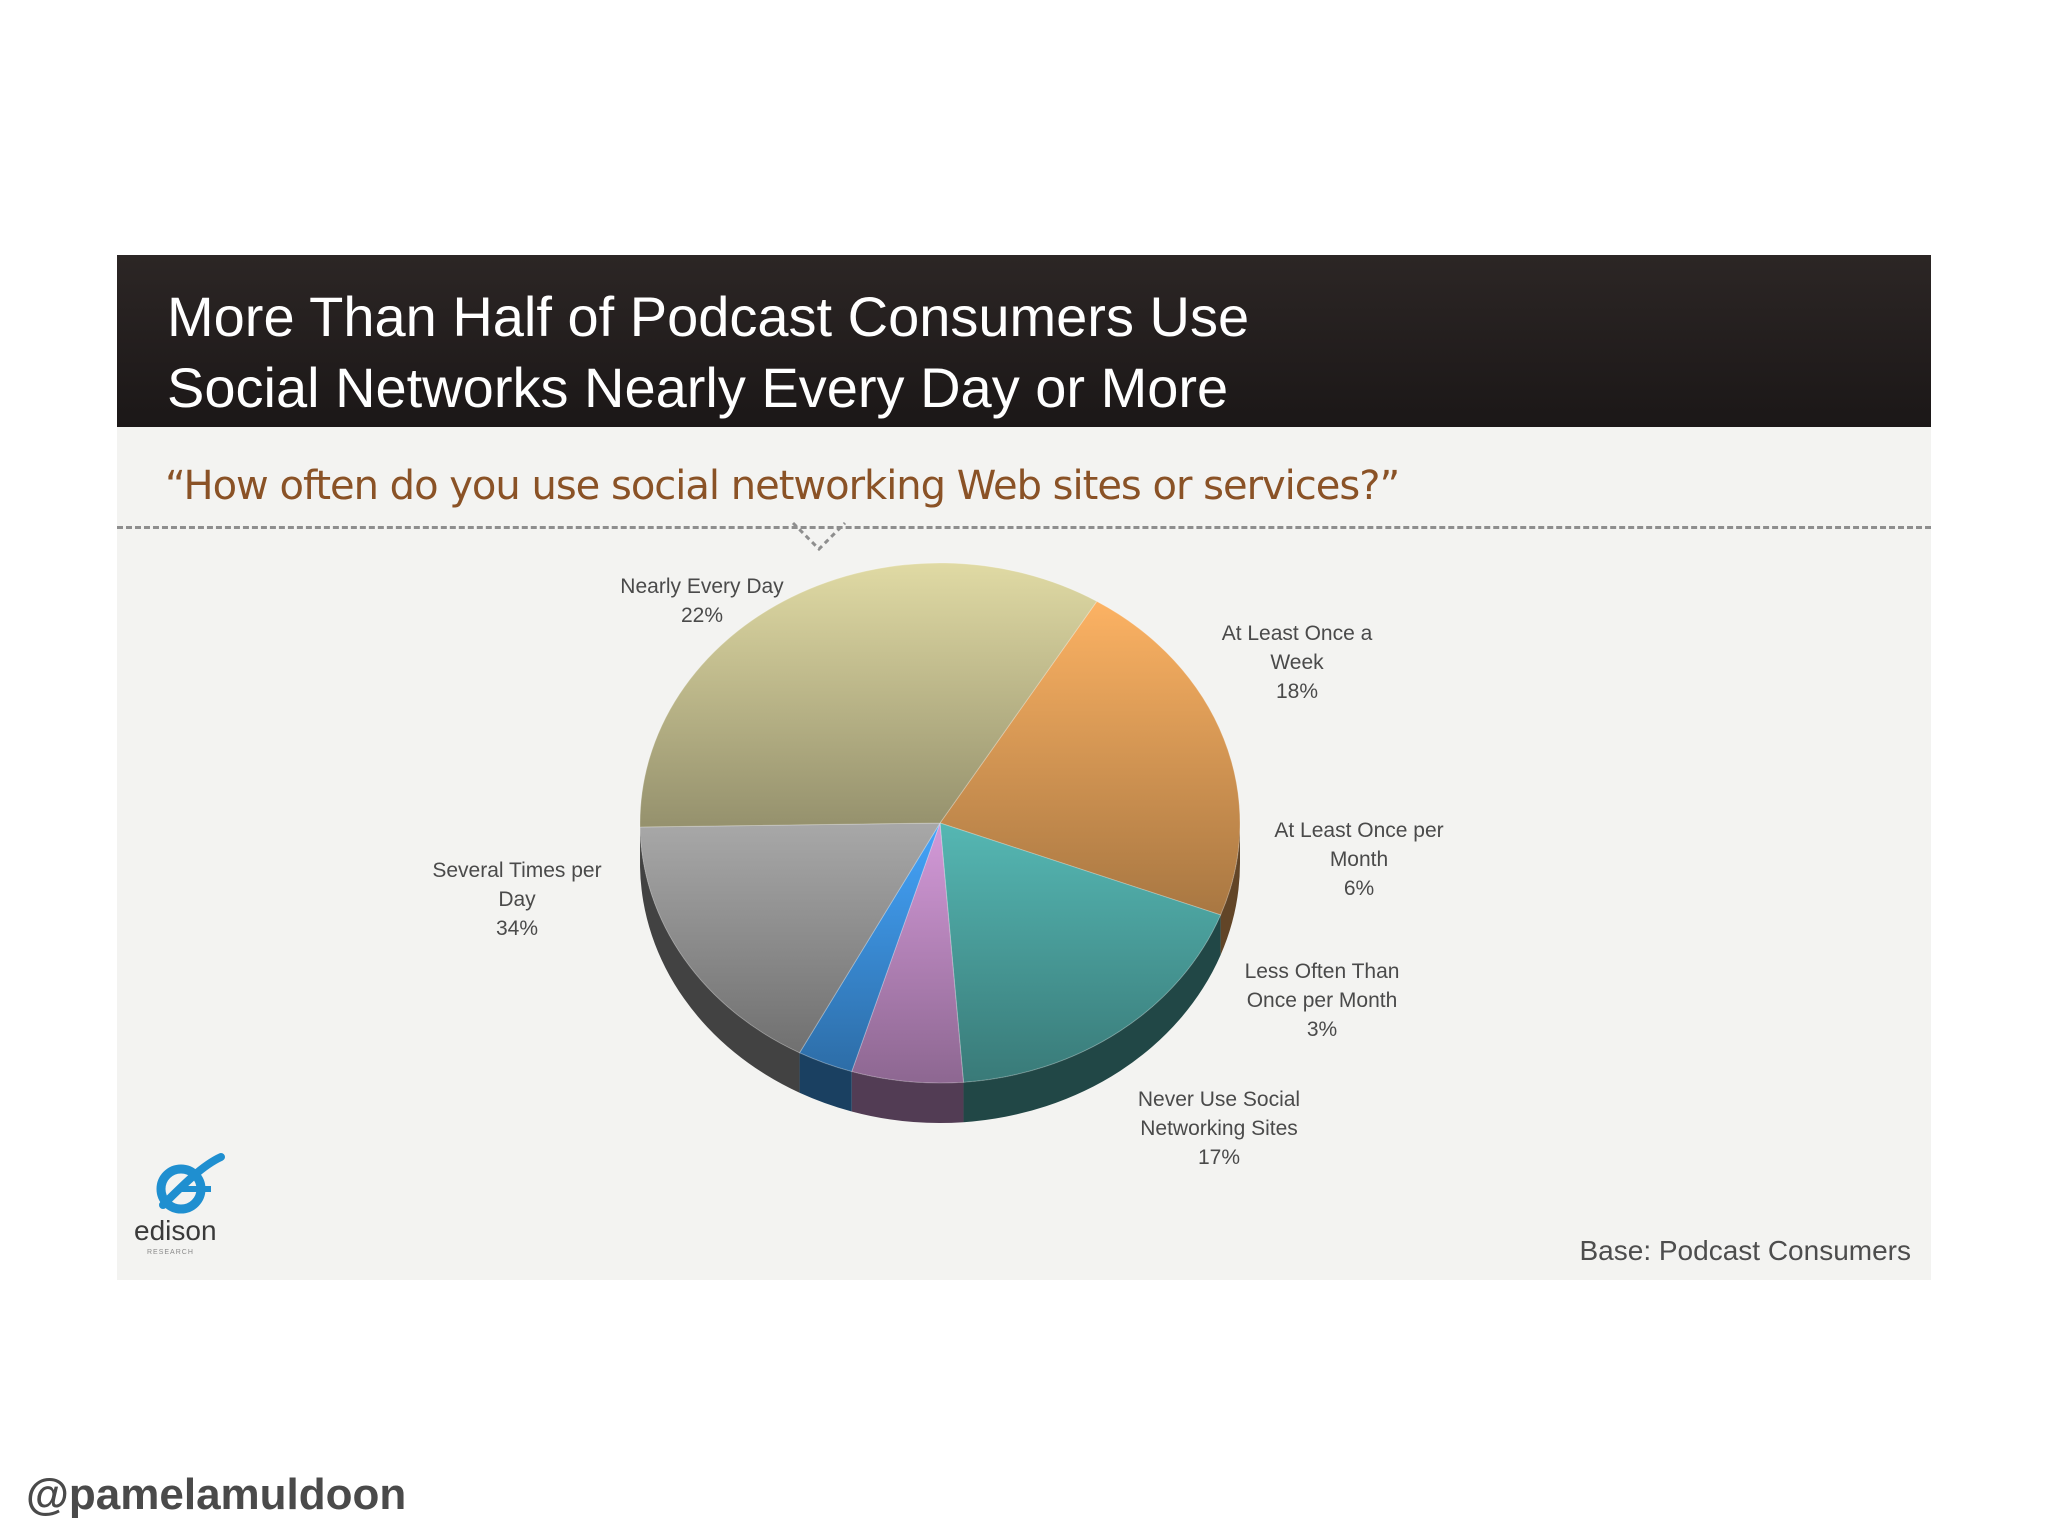  What do you see at coordinates (1745, 1250) in the screenshot?
I see `base-note: Base: Podcast Consumers` at bounding box center [1745, 1250].